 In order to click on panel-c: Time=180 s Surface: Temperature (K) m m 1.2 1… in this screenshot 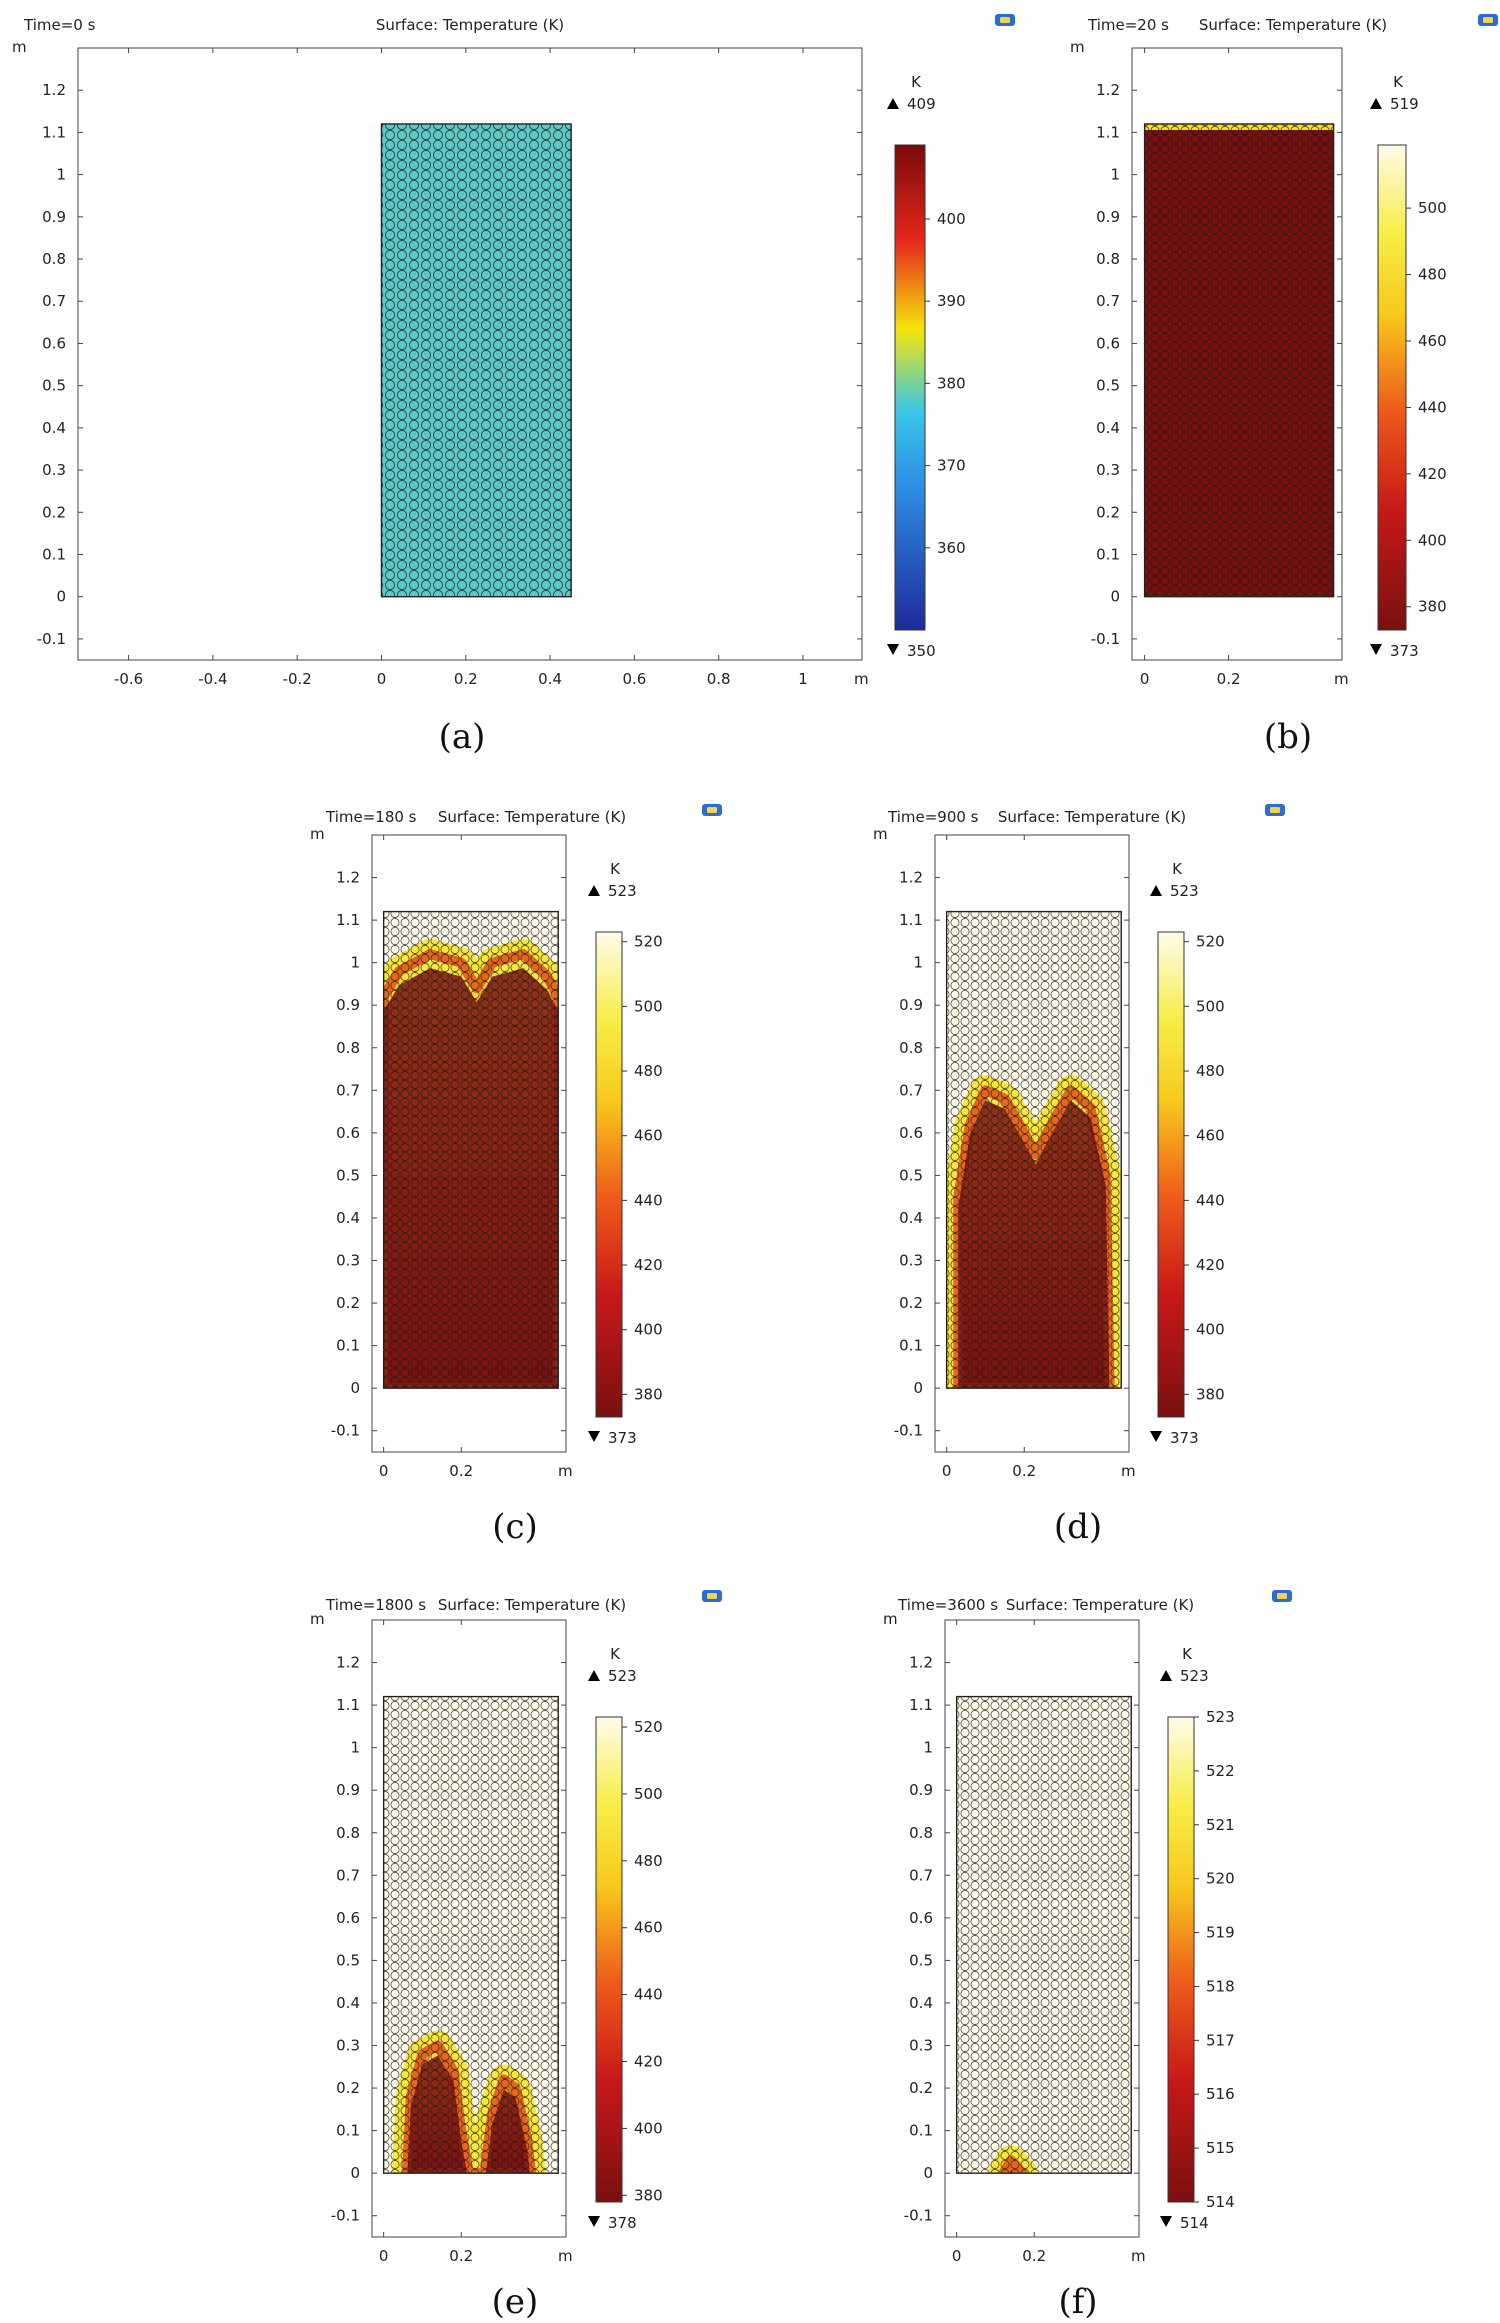, I will do `click(516, 1175)`.